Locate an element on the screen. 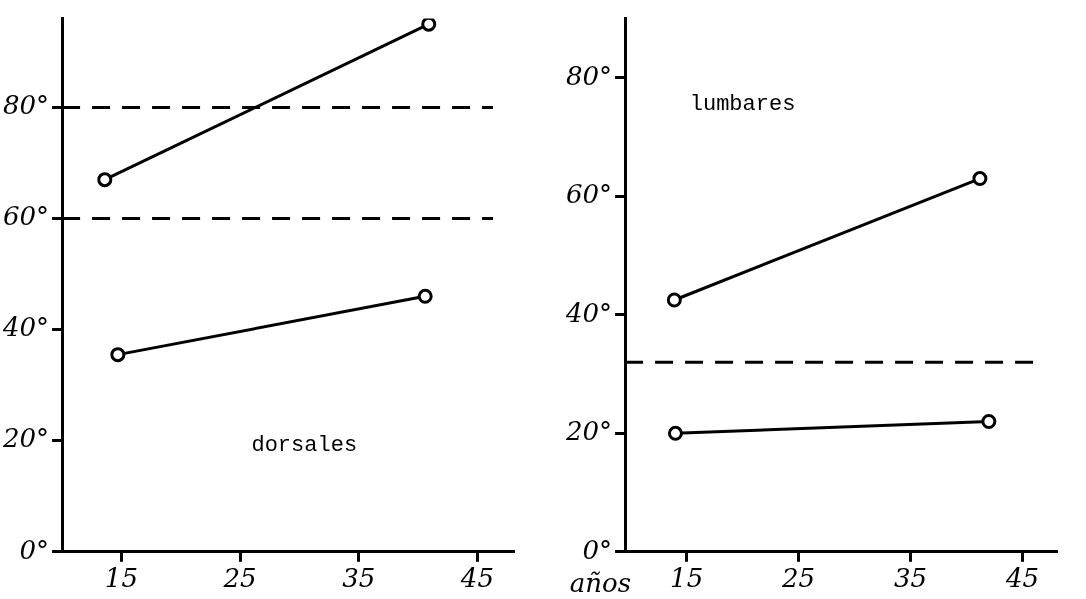  annotation: lumbares is located at coordinates (742, 104).